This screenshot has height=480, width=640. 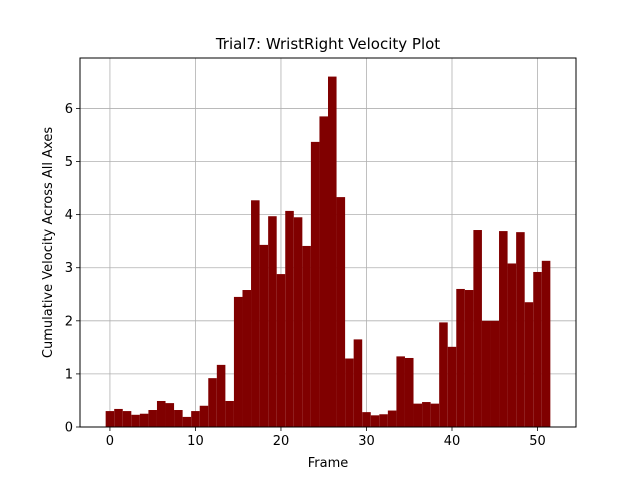 I want to click on y-tick-label: 5, so click(x=69, y=162).